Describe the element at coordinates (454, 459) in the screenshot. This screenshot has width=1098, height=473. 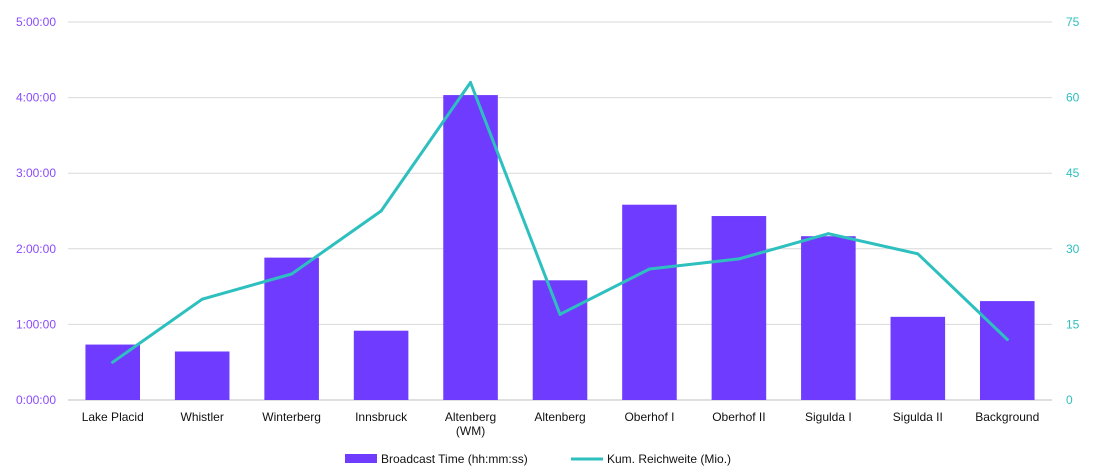
I see `legend-label-bar: Broadcast Time (hh:mm:ss)` at that location.